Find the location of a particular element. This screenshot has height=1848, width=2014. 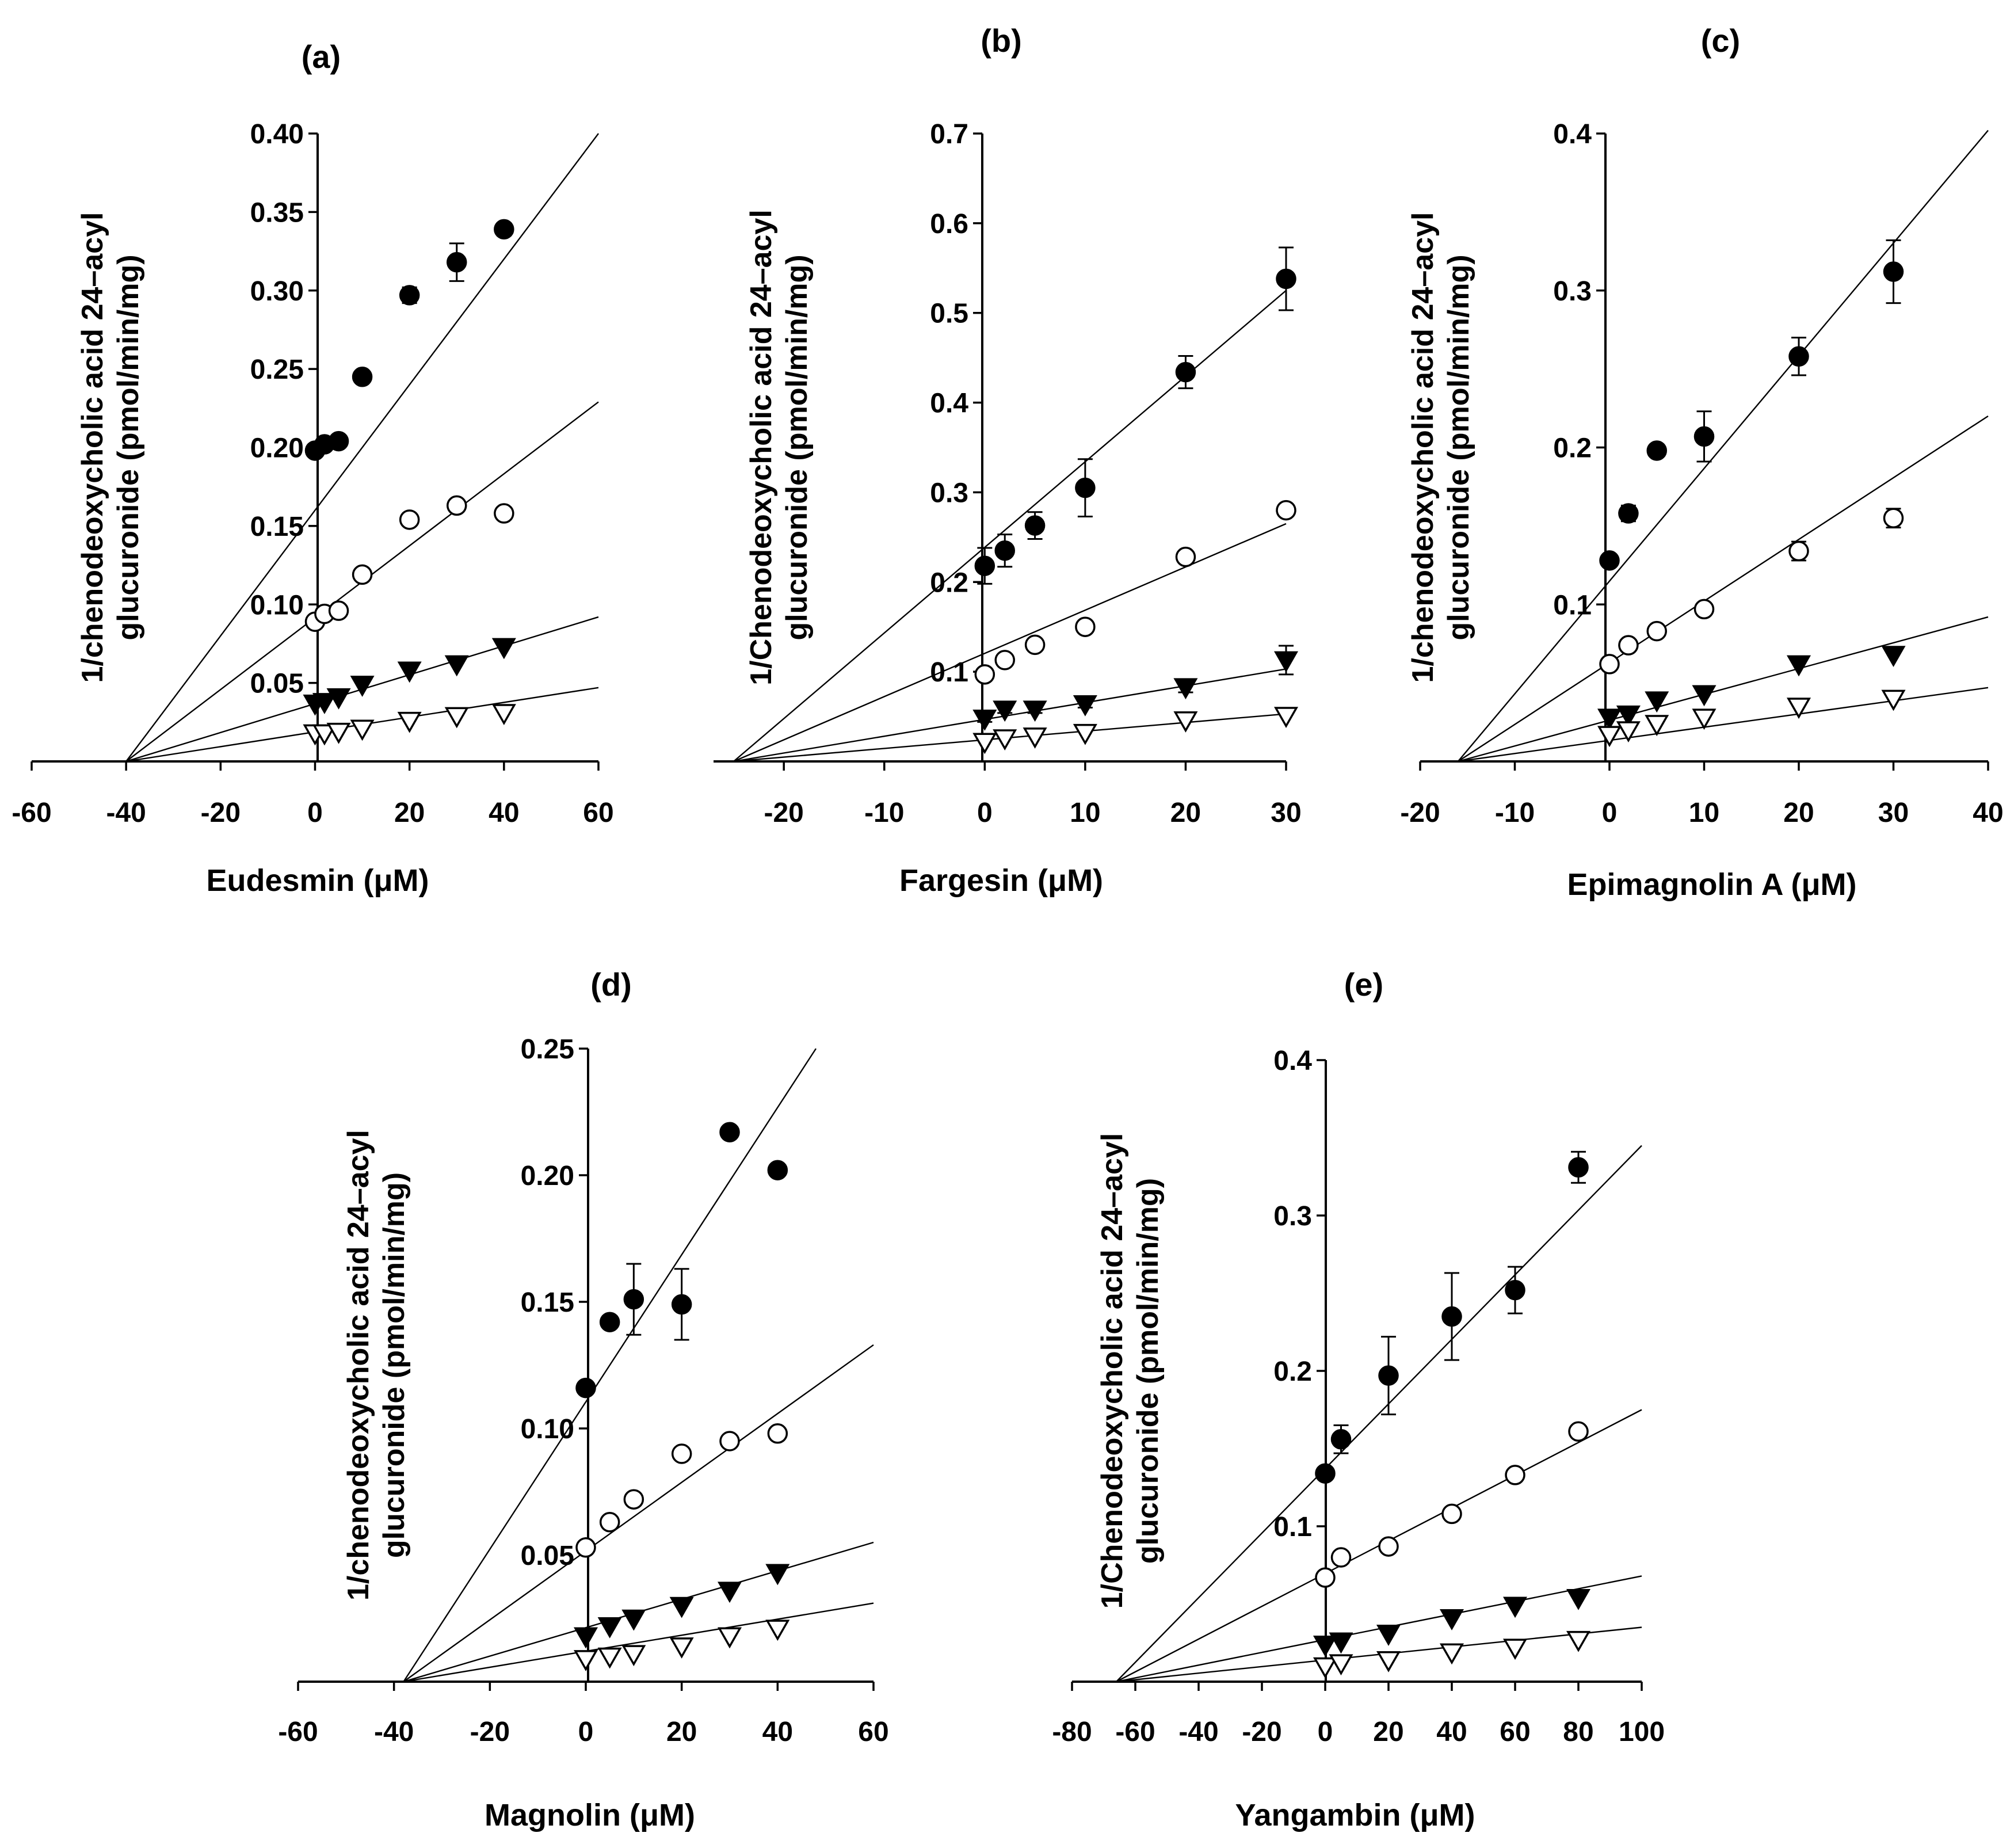

y-tick-label: 0.7 is located at coordinates (949, 134).